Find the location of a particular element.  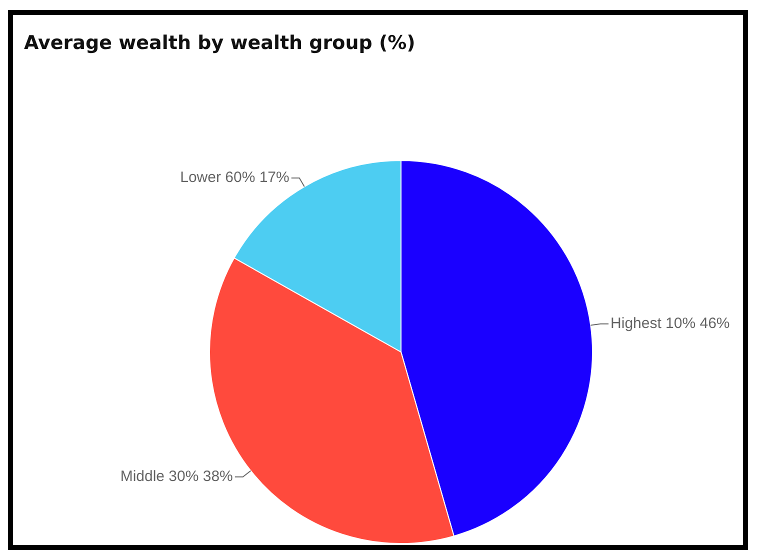

slice-label: Middle 30% 38% is located at coordinates (176, 477).